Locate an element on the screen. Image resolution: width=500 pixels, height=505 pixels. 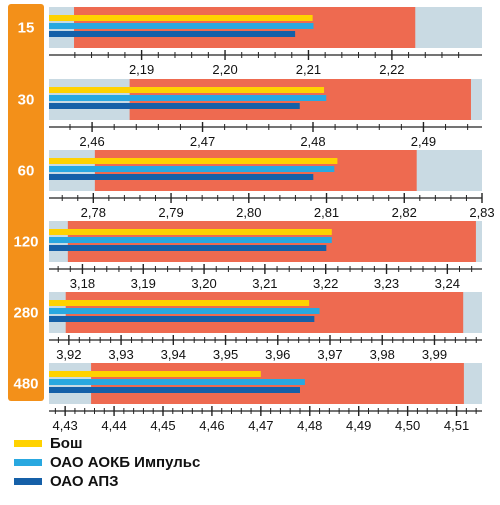
group-15-bar-apz is located at coordinates (172, 34).